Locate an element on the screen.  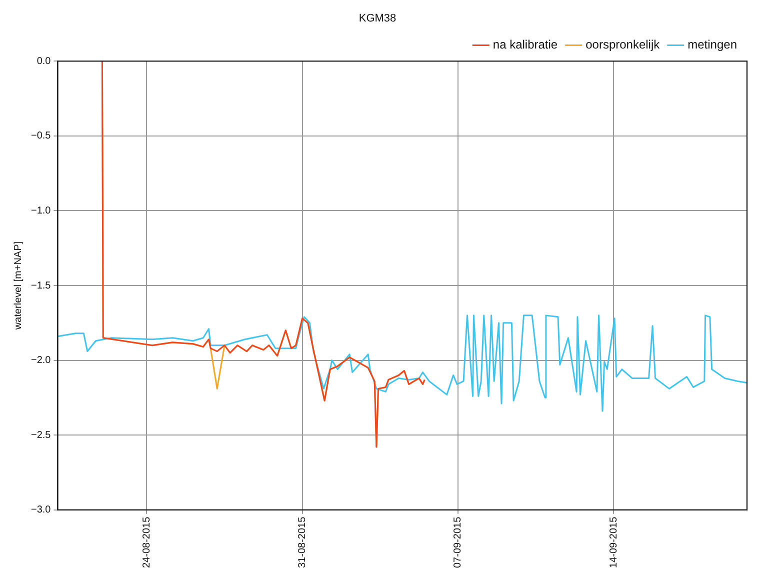
y-tick-label: −1.5 is located at coordinates (41, 286).